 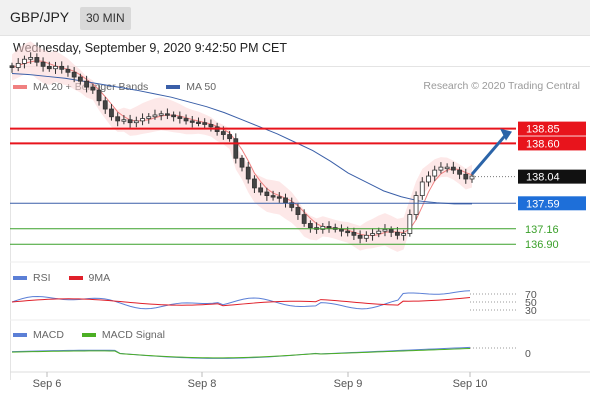 What do you see at coordinates (48, 335) in the screenshot?
I see `legend-macd-label: MACD` at bounding box center [48, 335].